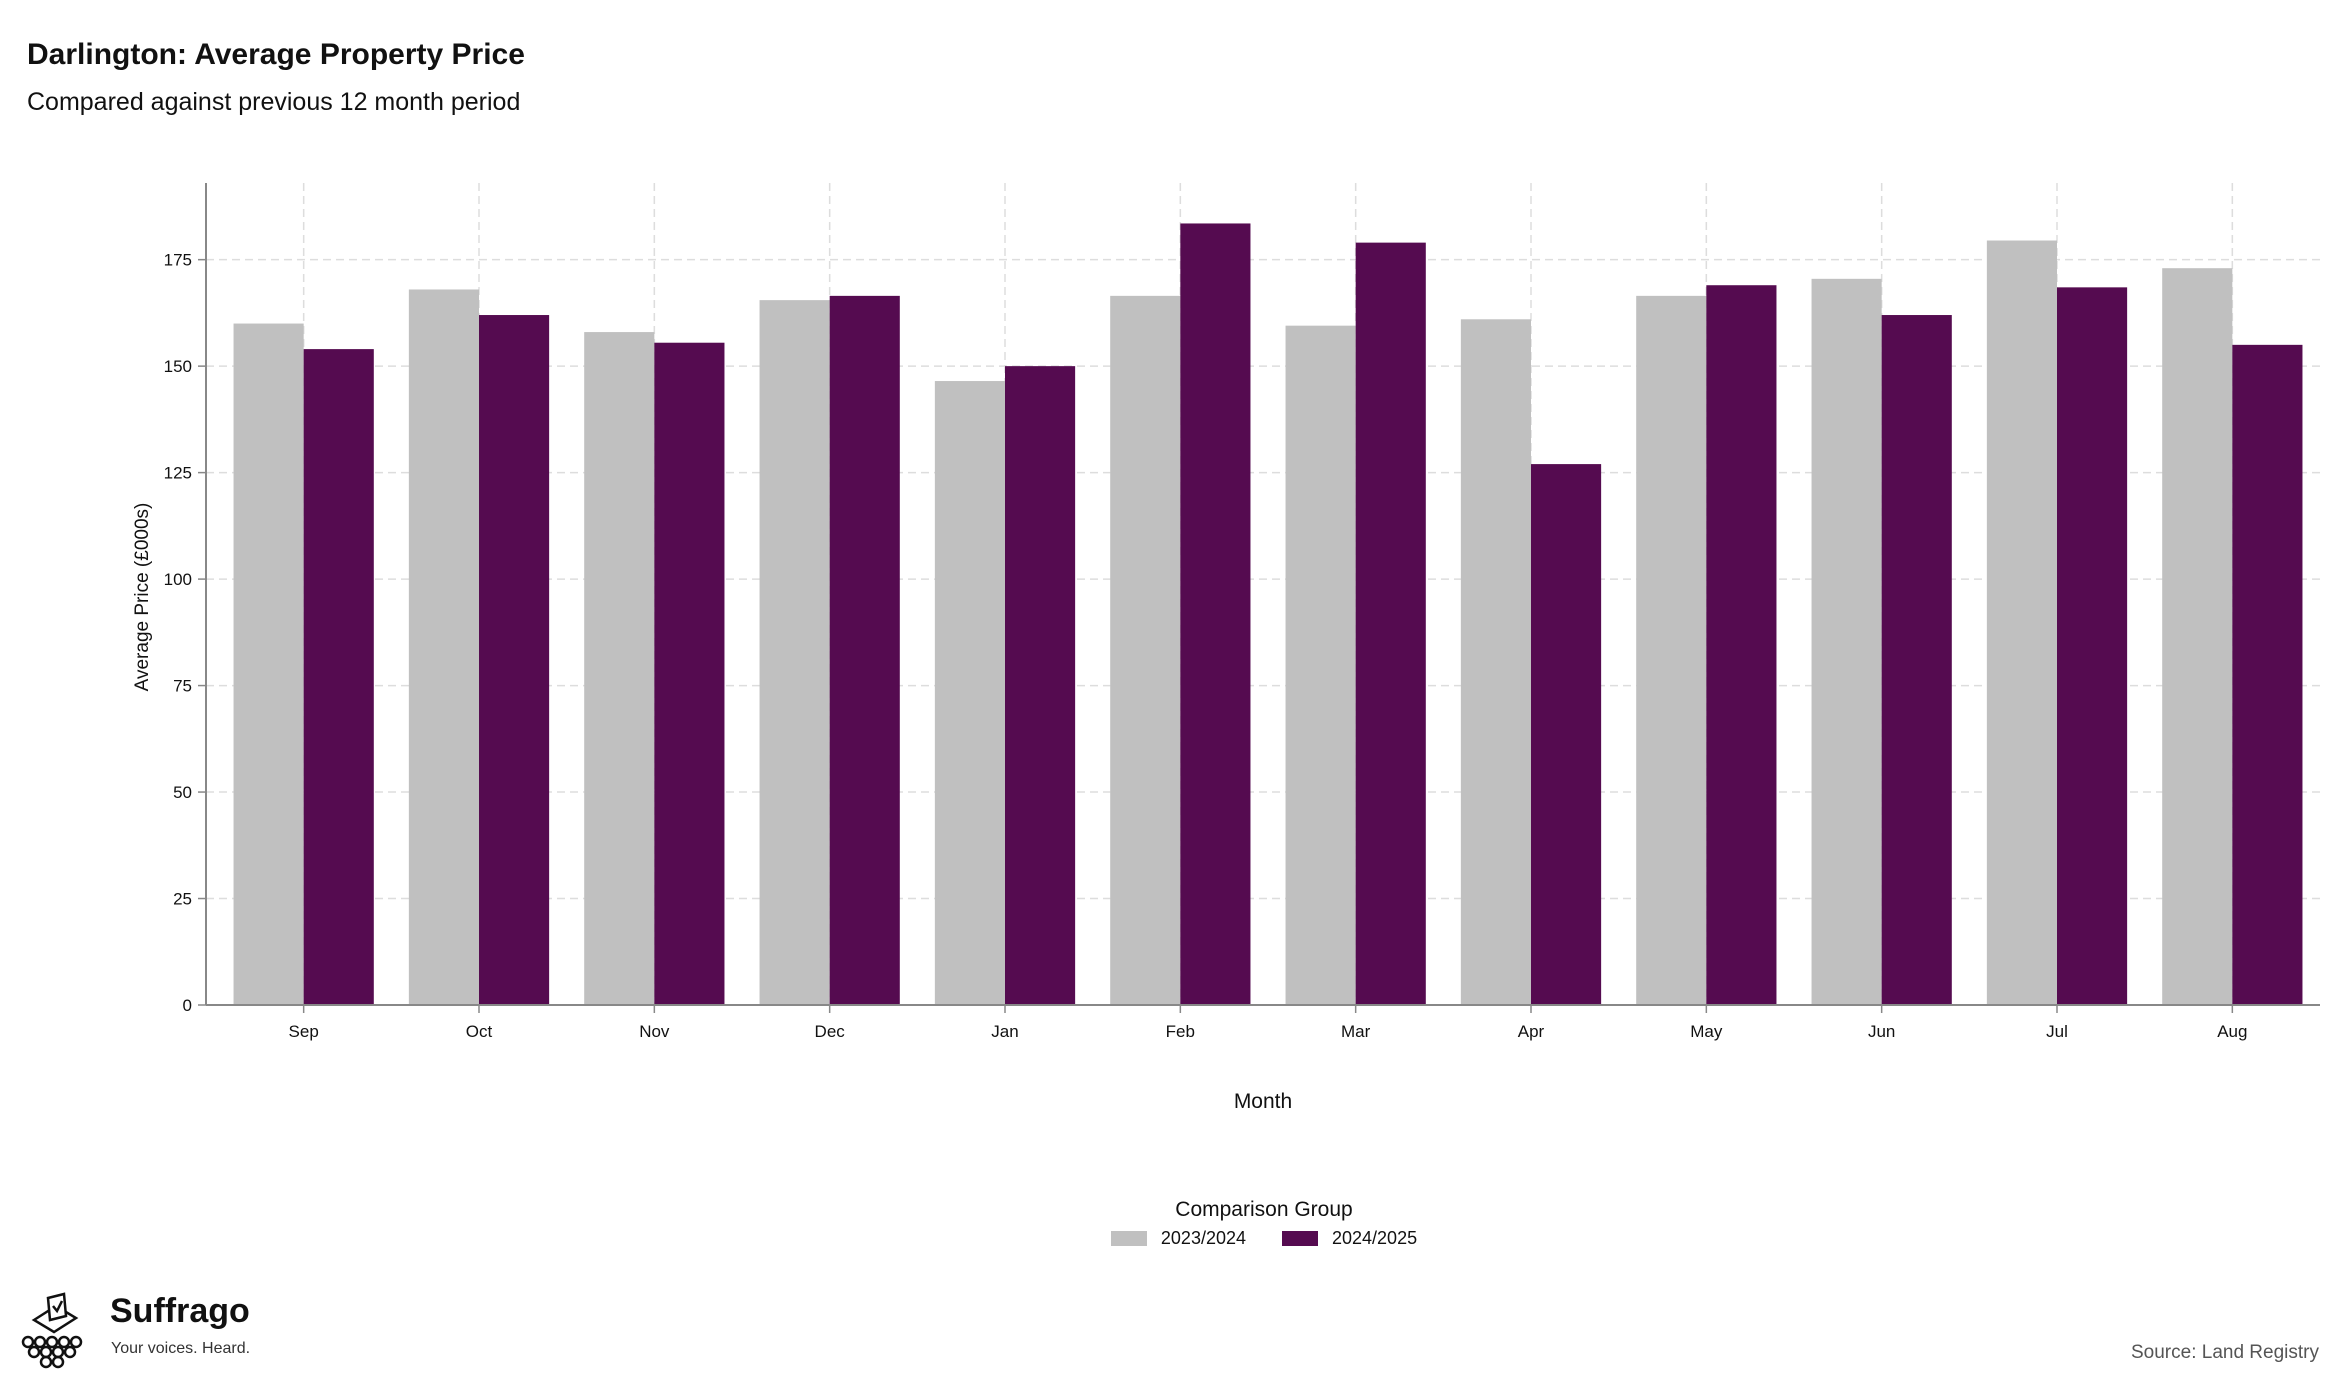  What do you see at coordinates (479, 1031) in the screenshot?
I see `x-tick-label: Oct` at bounding box center [479, 1031].